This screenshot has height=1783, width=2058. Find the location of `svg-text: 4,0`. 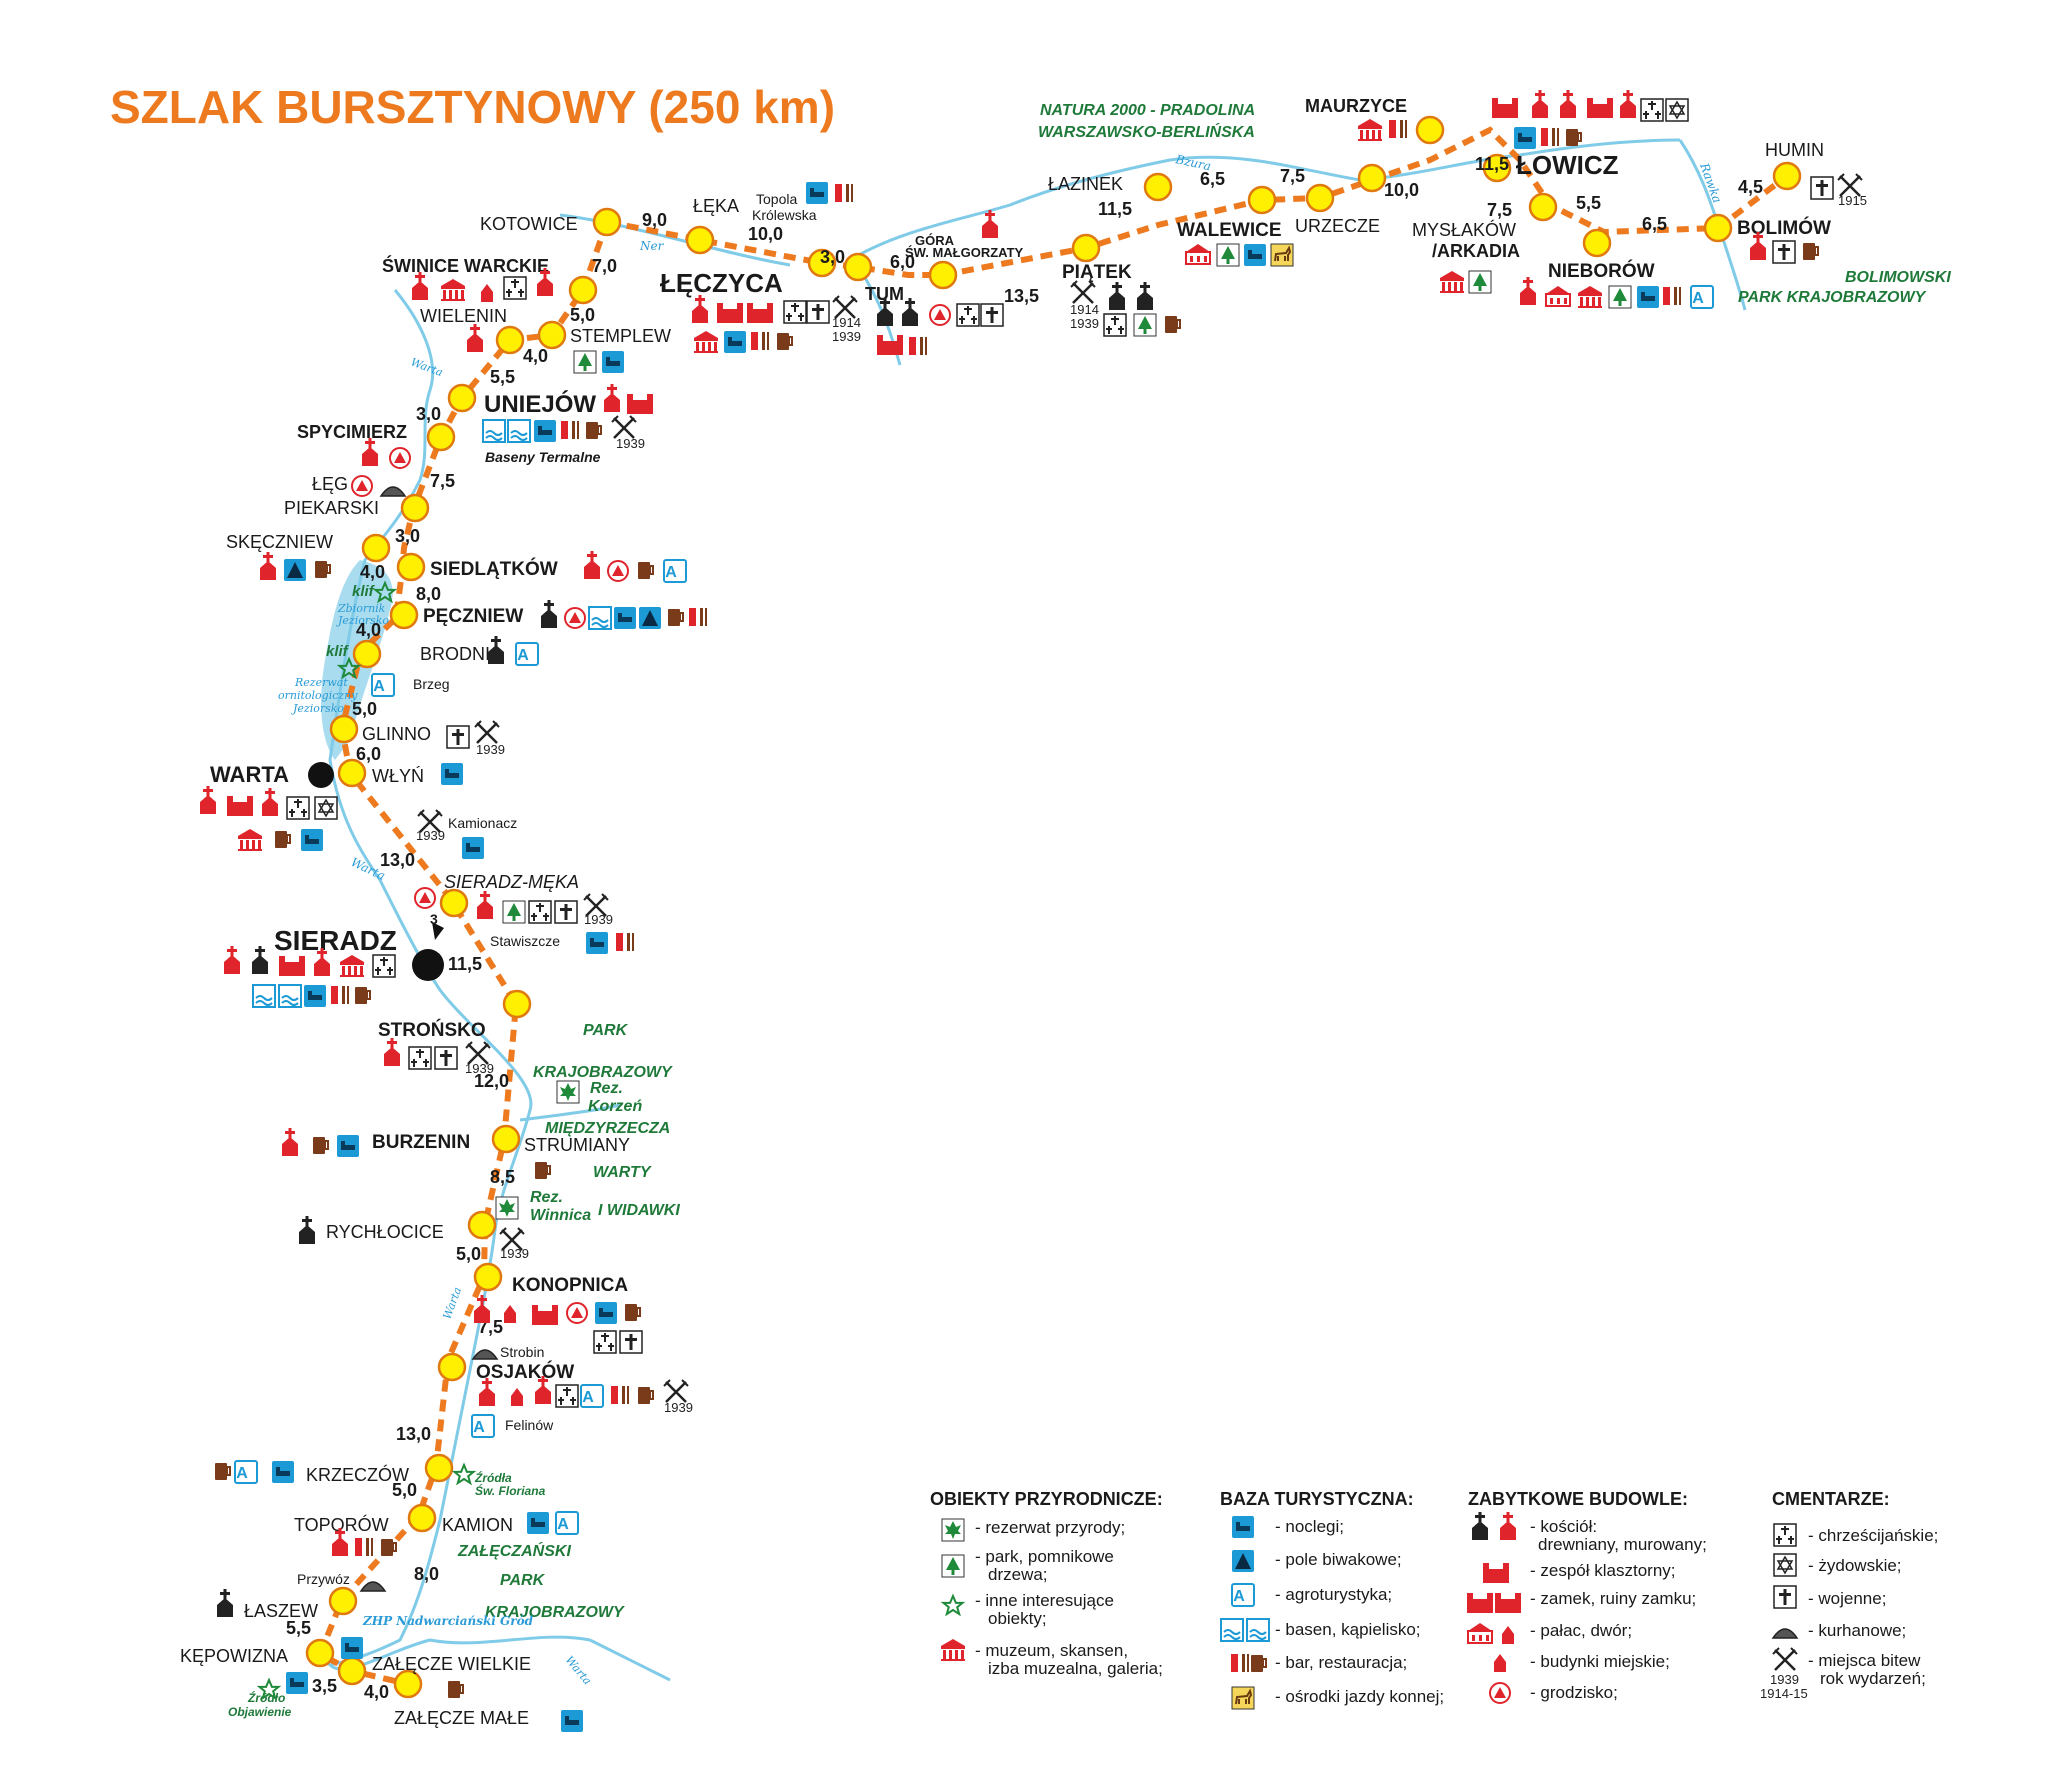

svg-text: 4,0 is located at coordinates (535, 356).